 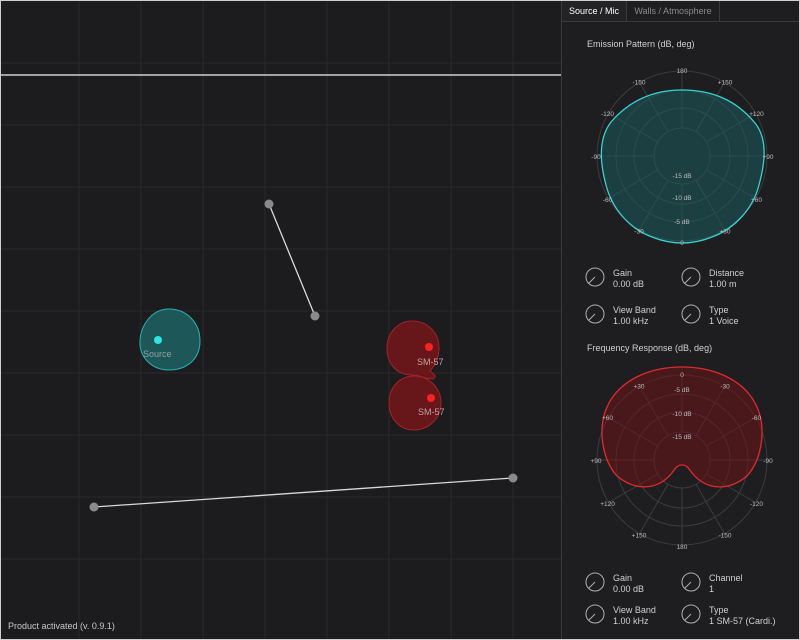 I want to click on mic-type-label: Type, so click(x=719, y=610).